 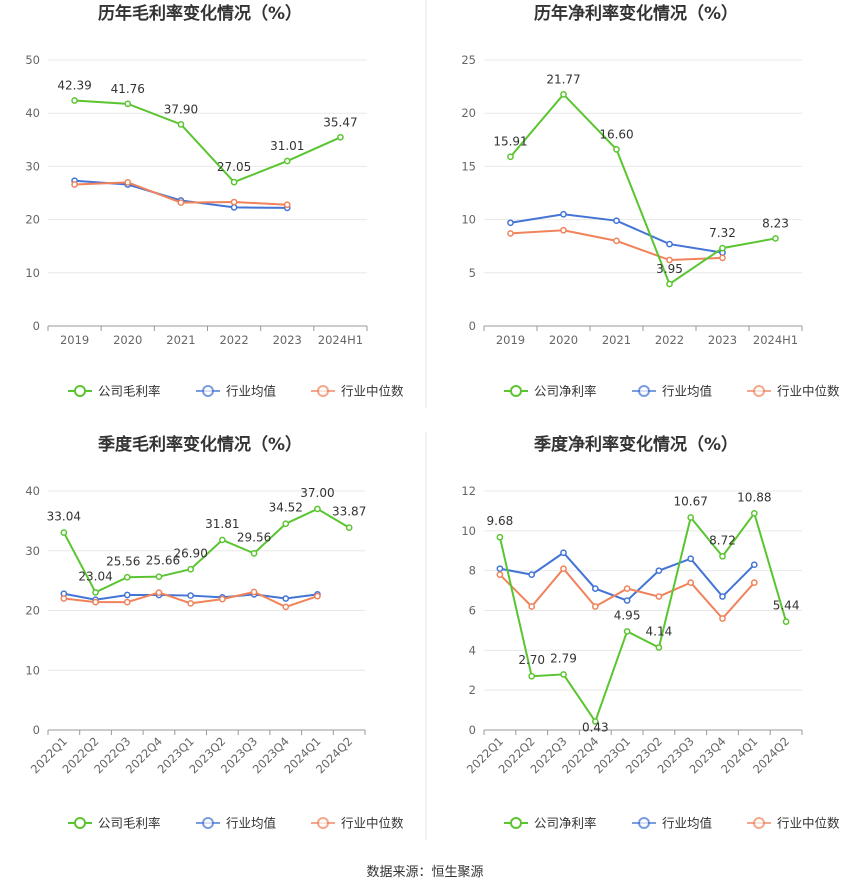 What do you see at coordinates (793, 391) in the screenshot?
I see `legend-item-3: 行业中位数` at bounding box center [793, 391].